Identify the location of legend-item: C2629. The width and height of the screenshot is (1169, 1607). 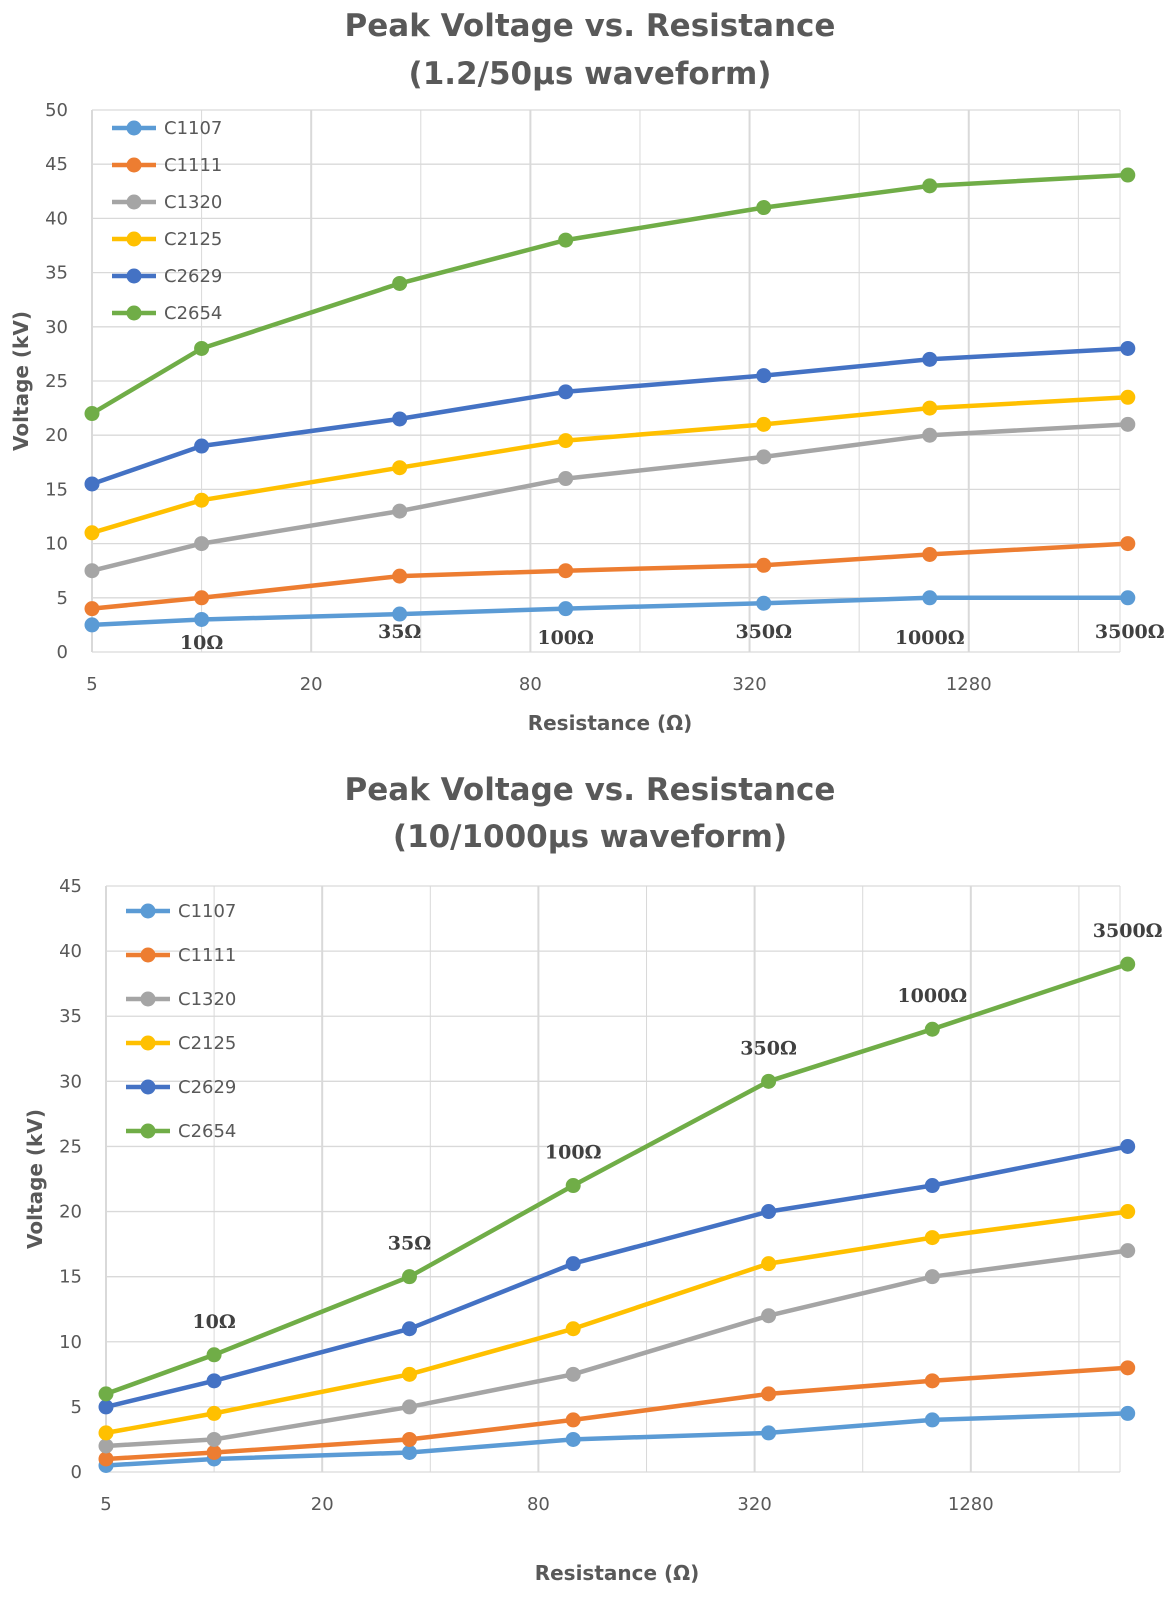
(167, 276).